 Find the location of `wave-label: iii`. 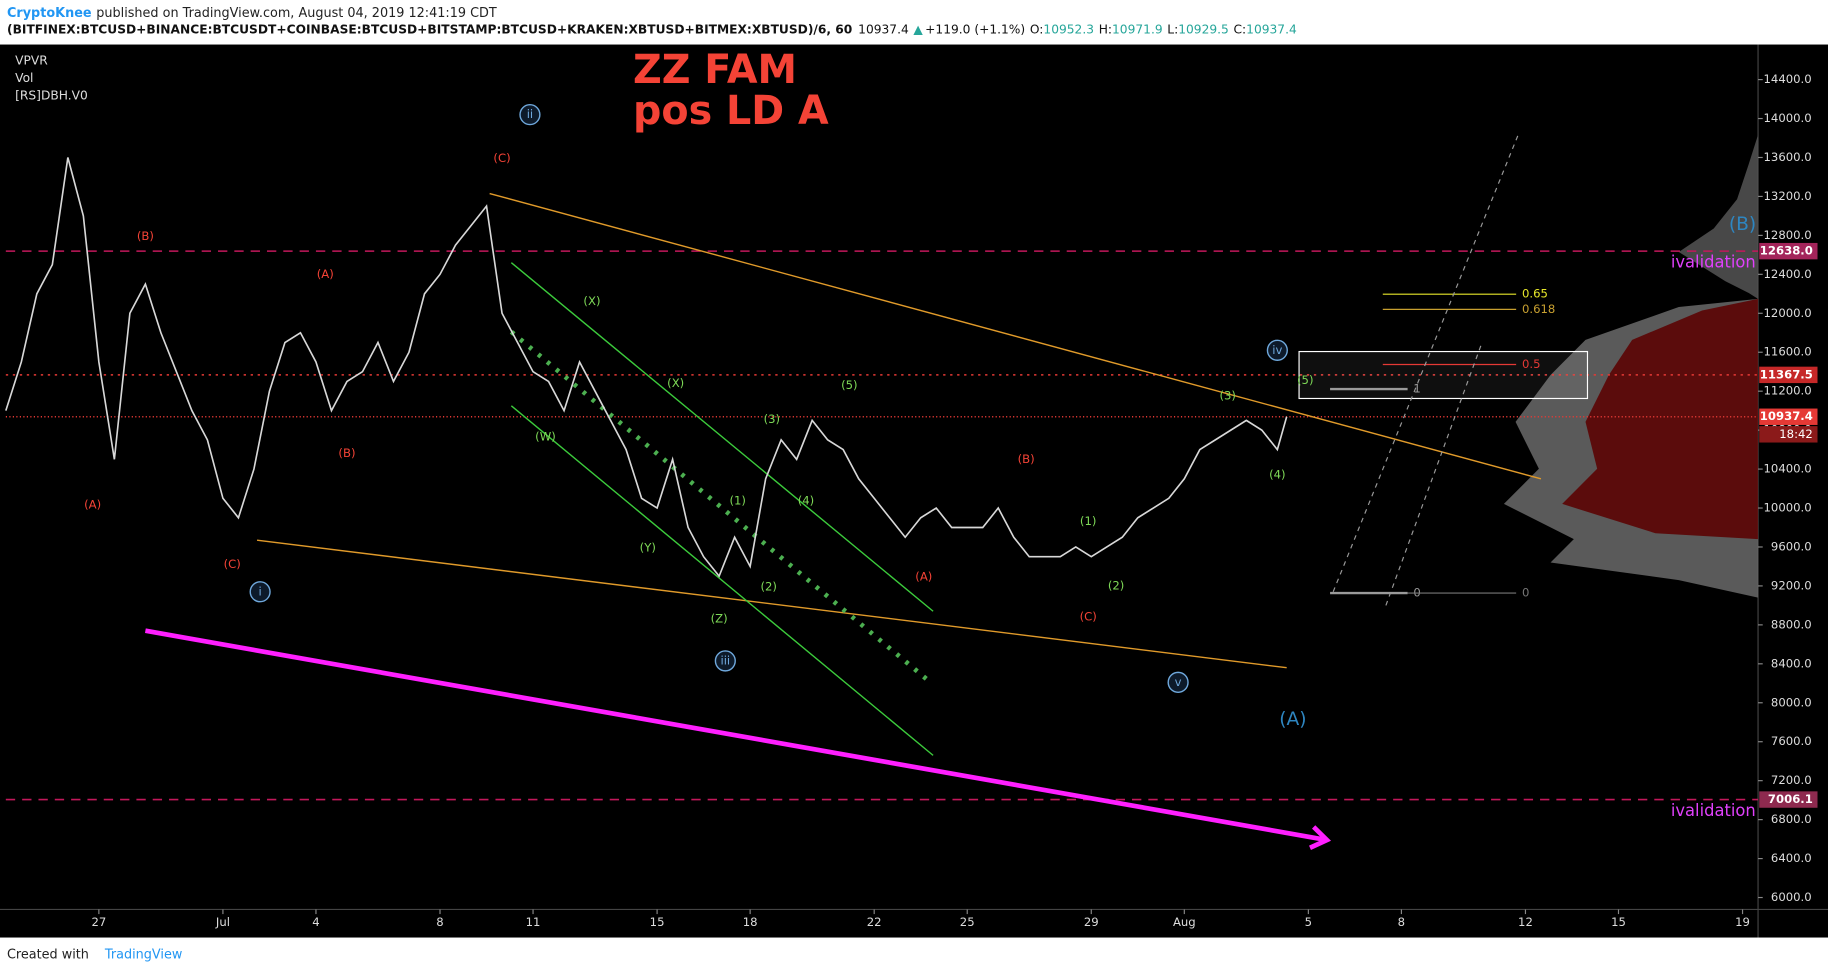

wave-label: iii is located at coordinates (725, 660).